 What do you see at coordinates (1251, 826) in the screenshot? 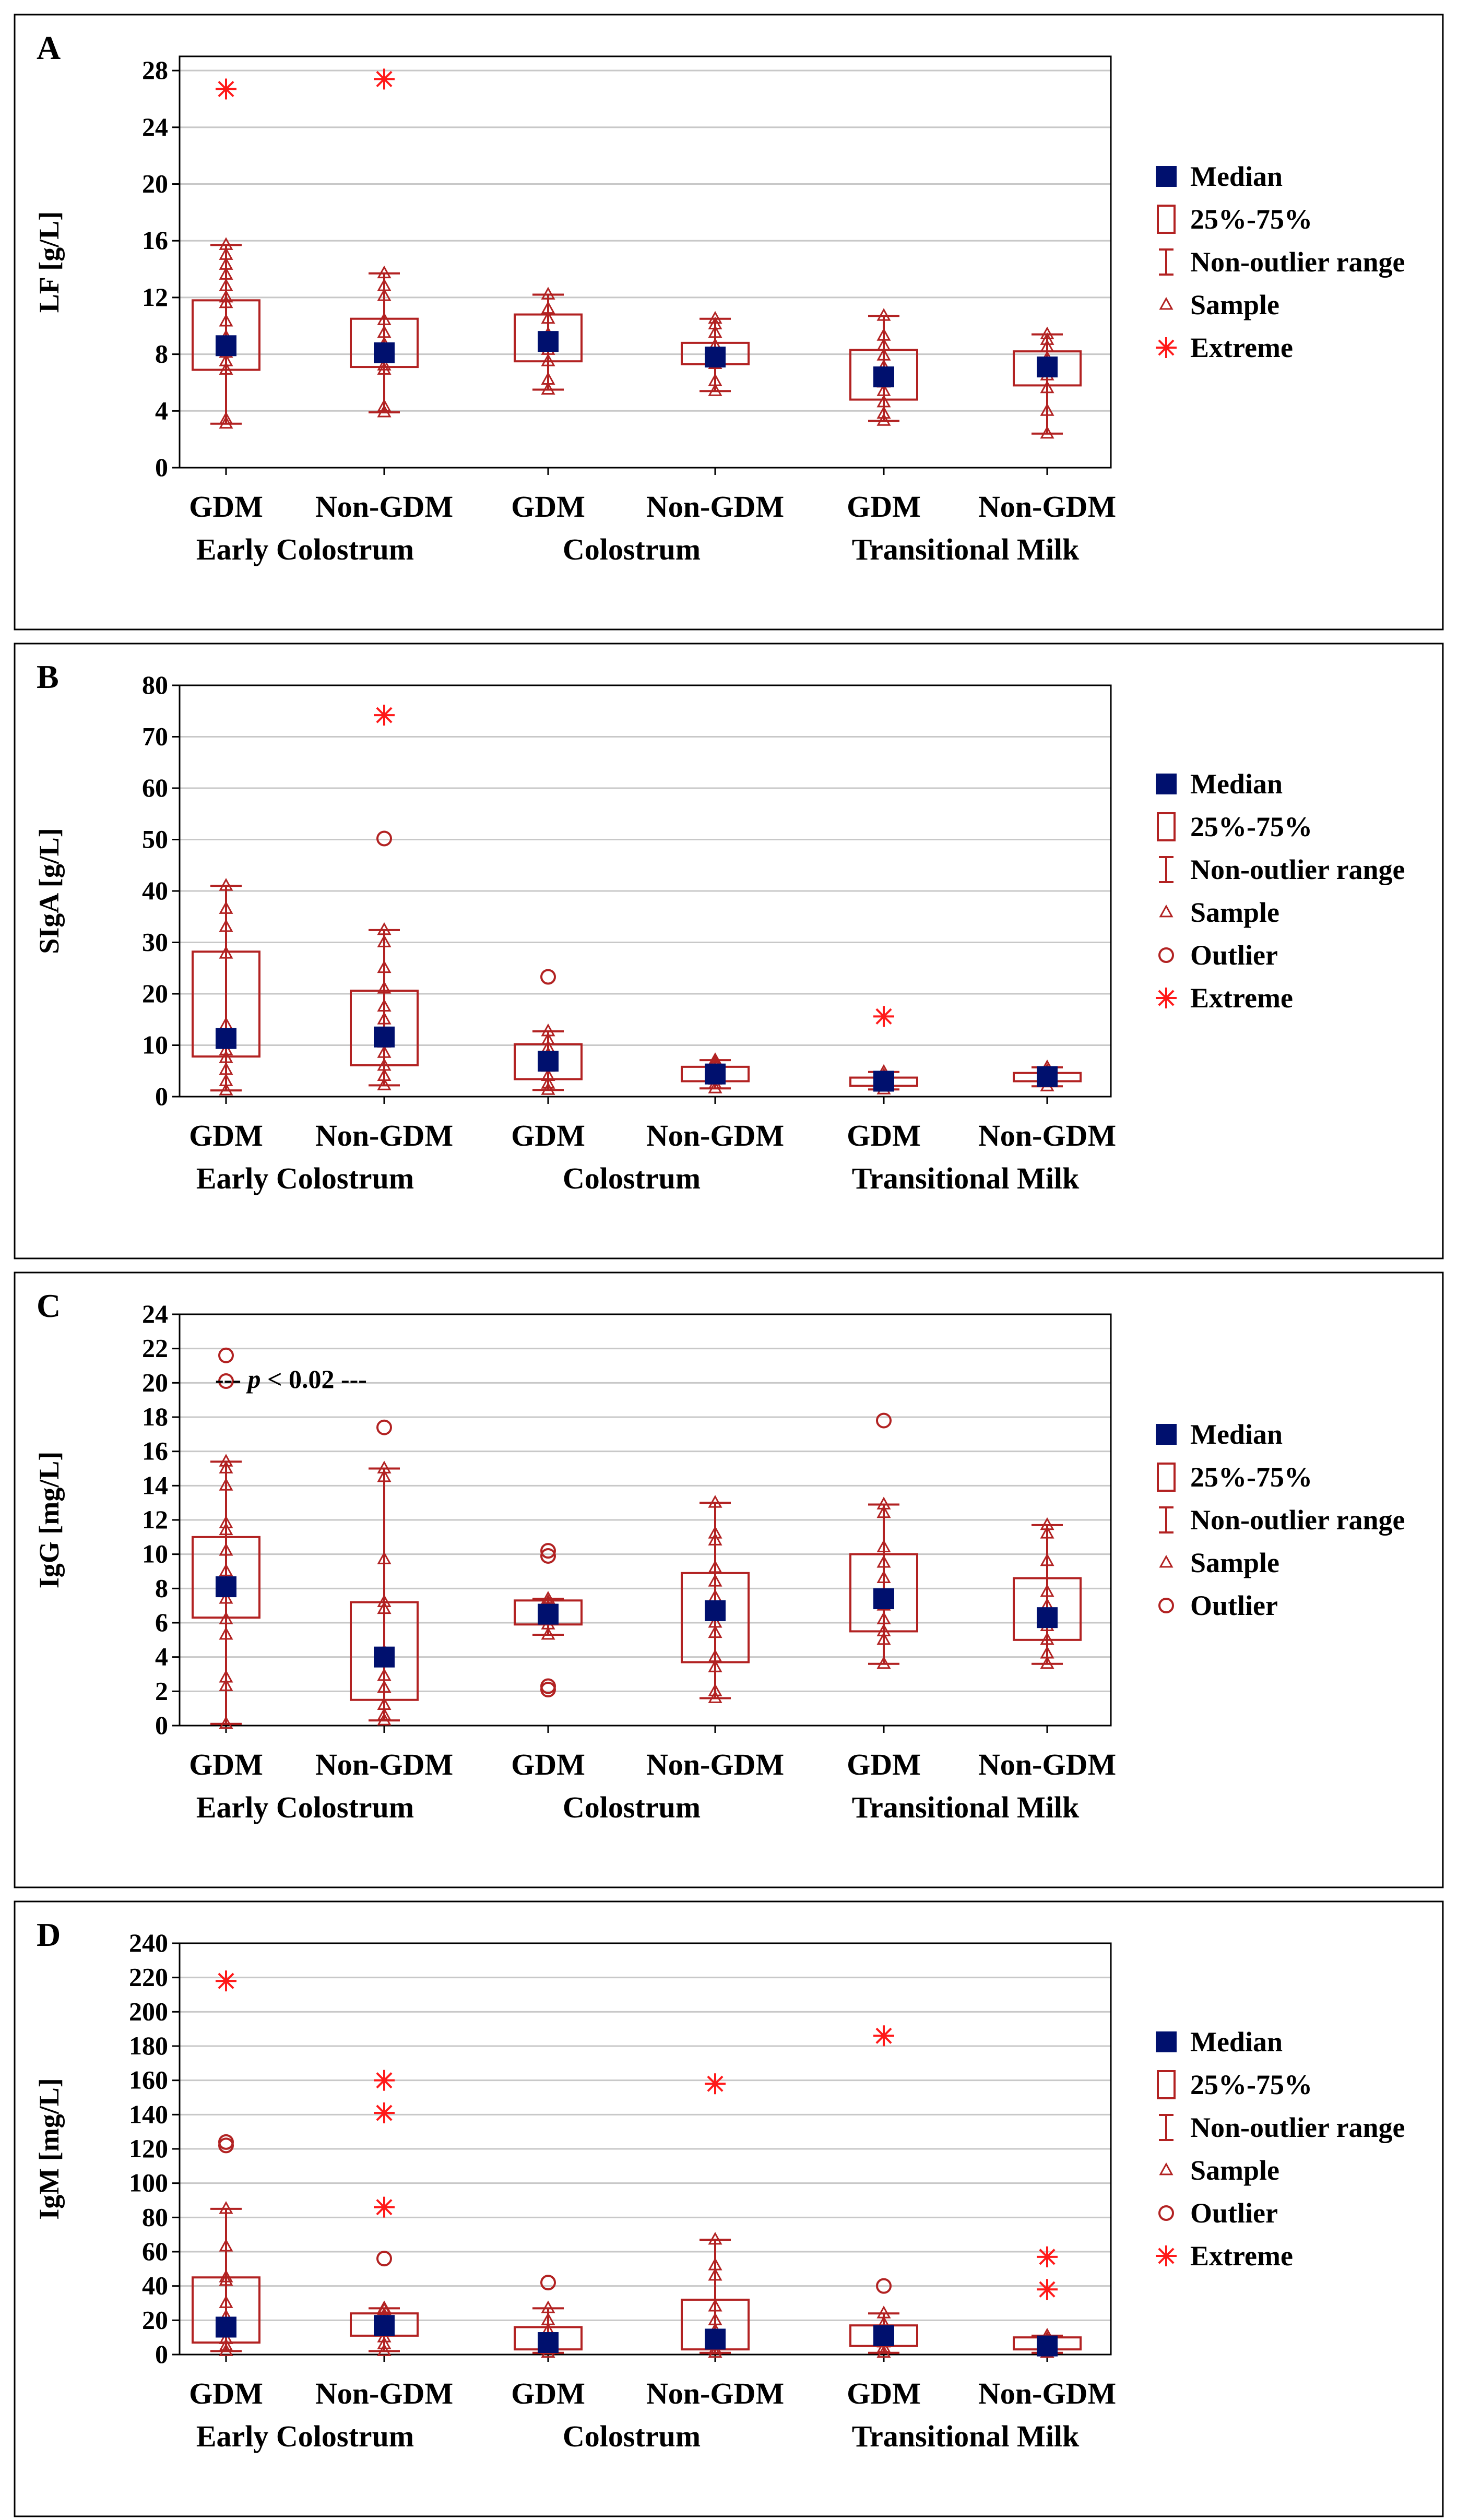
I see `legend-label: 25%-75%` at bounding box center [1251, 826].